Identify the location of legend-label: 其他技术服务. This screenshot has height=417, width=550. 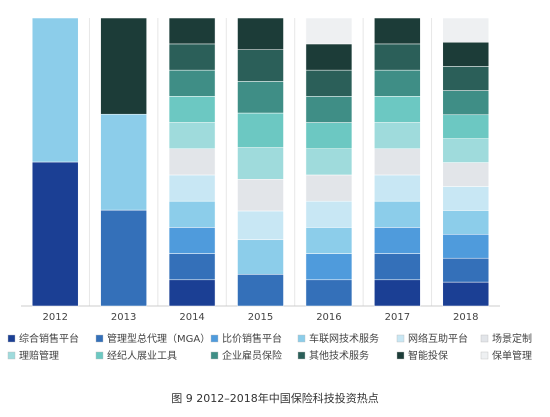
(339, 355).